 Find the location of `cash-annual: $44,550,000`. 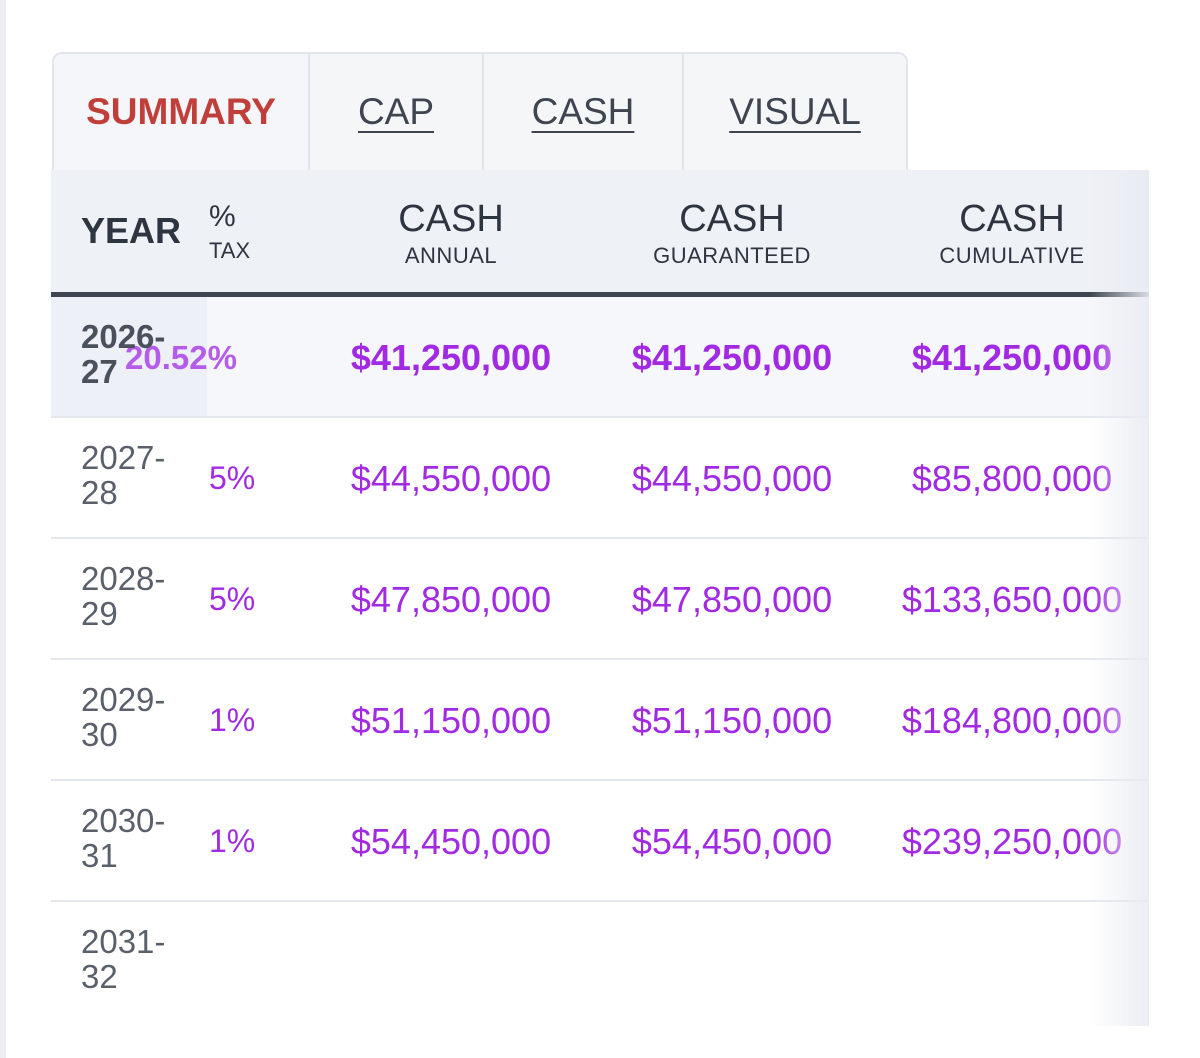

cash-annual: $44,550,000 is located at coordinates (451, 478).